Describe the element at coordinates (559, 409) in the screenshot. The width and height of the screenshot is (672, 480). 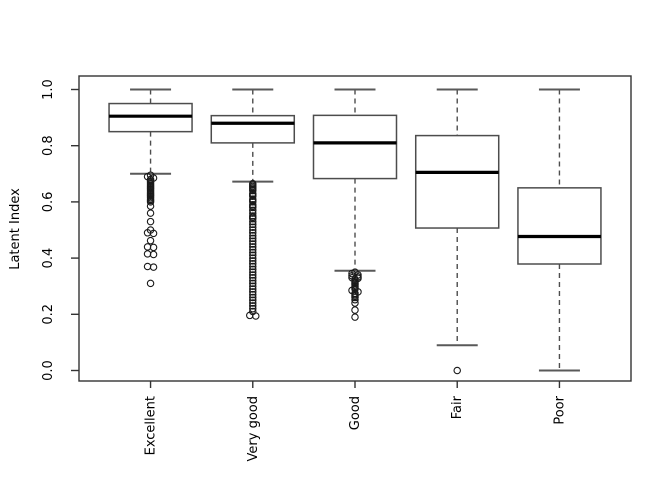
I see `x-category-label: Poor` at that location.